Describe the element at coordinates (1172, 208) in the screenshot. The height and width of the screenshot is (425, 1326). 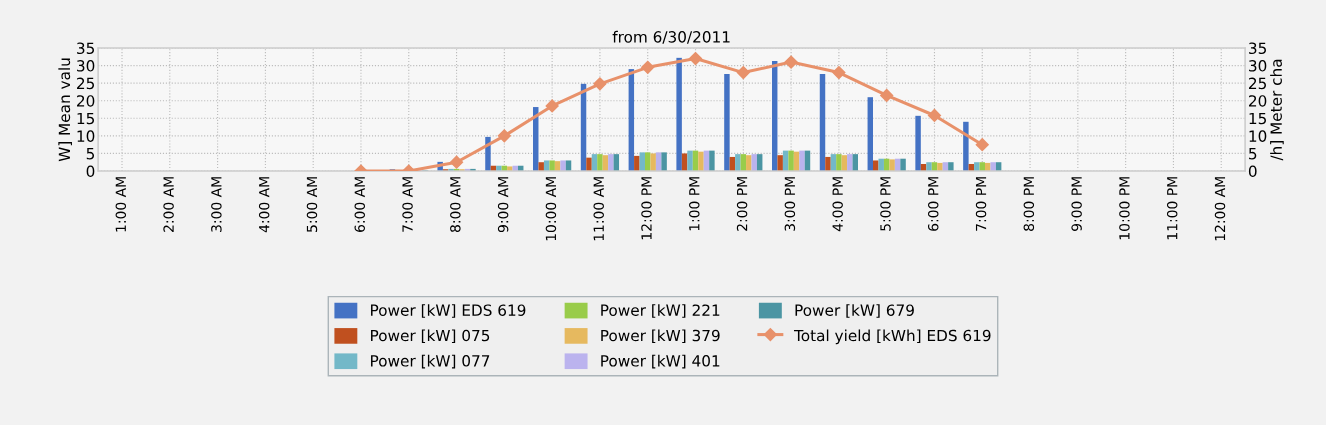
I see `x-tick-label: 11:00 PM` at that location.